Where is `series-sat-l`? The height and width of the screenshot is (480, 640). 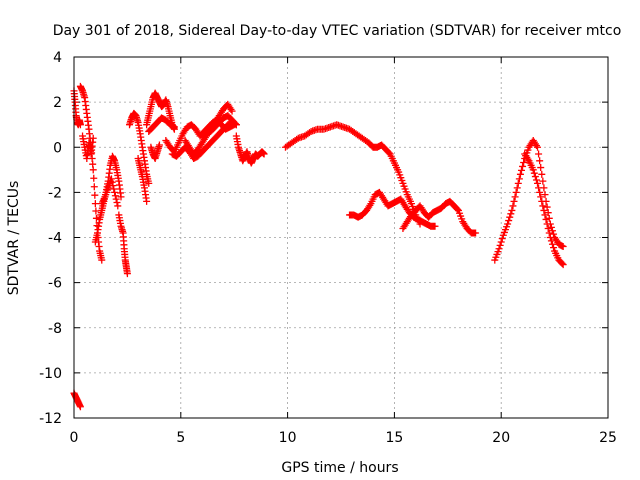
series-sat-l is located at coordinates (155, 152).